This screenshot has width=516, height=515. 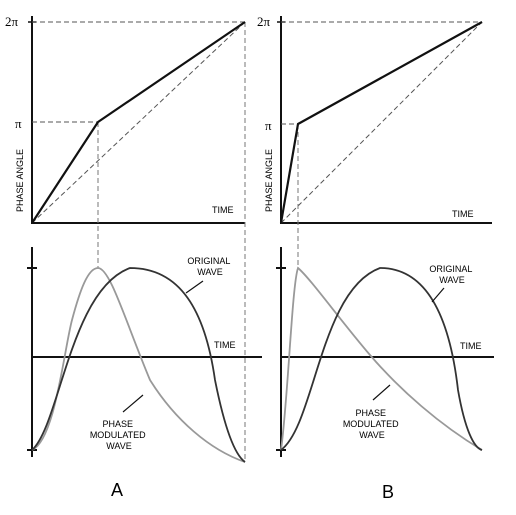 I want to click on panel-a-y-axis-label: PHASE ANGLE, so click(x=20, y=180).